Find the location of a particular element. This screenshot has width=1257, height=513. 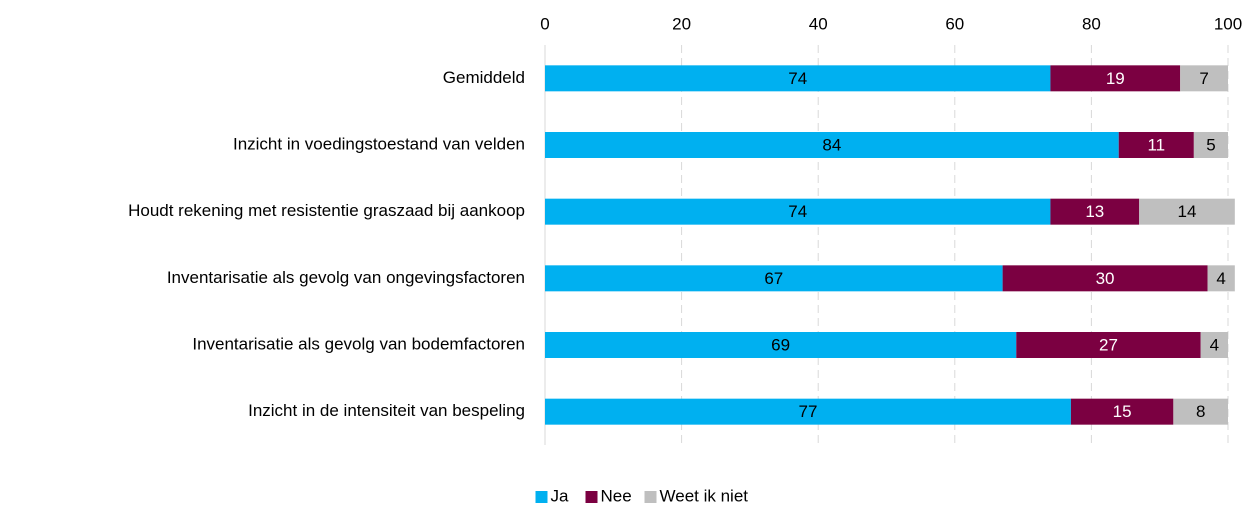

value-label: 14 is located at coordinates (1187, 211).